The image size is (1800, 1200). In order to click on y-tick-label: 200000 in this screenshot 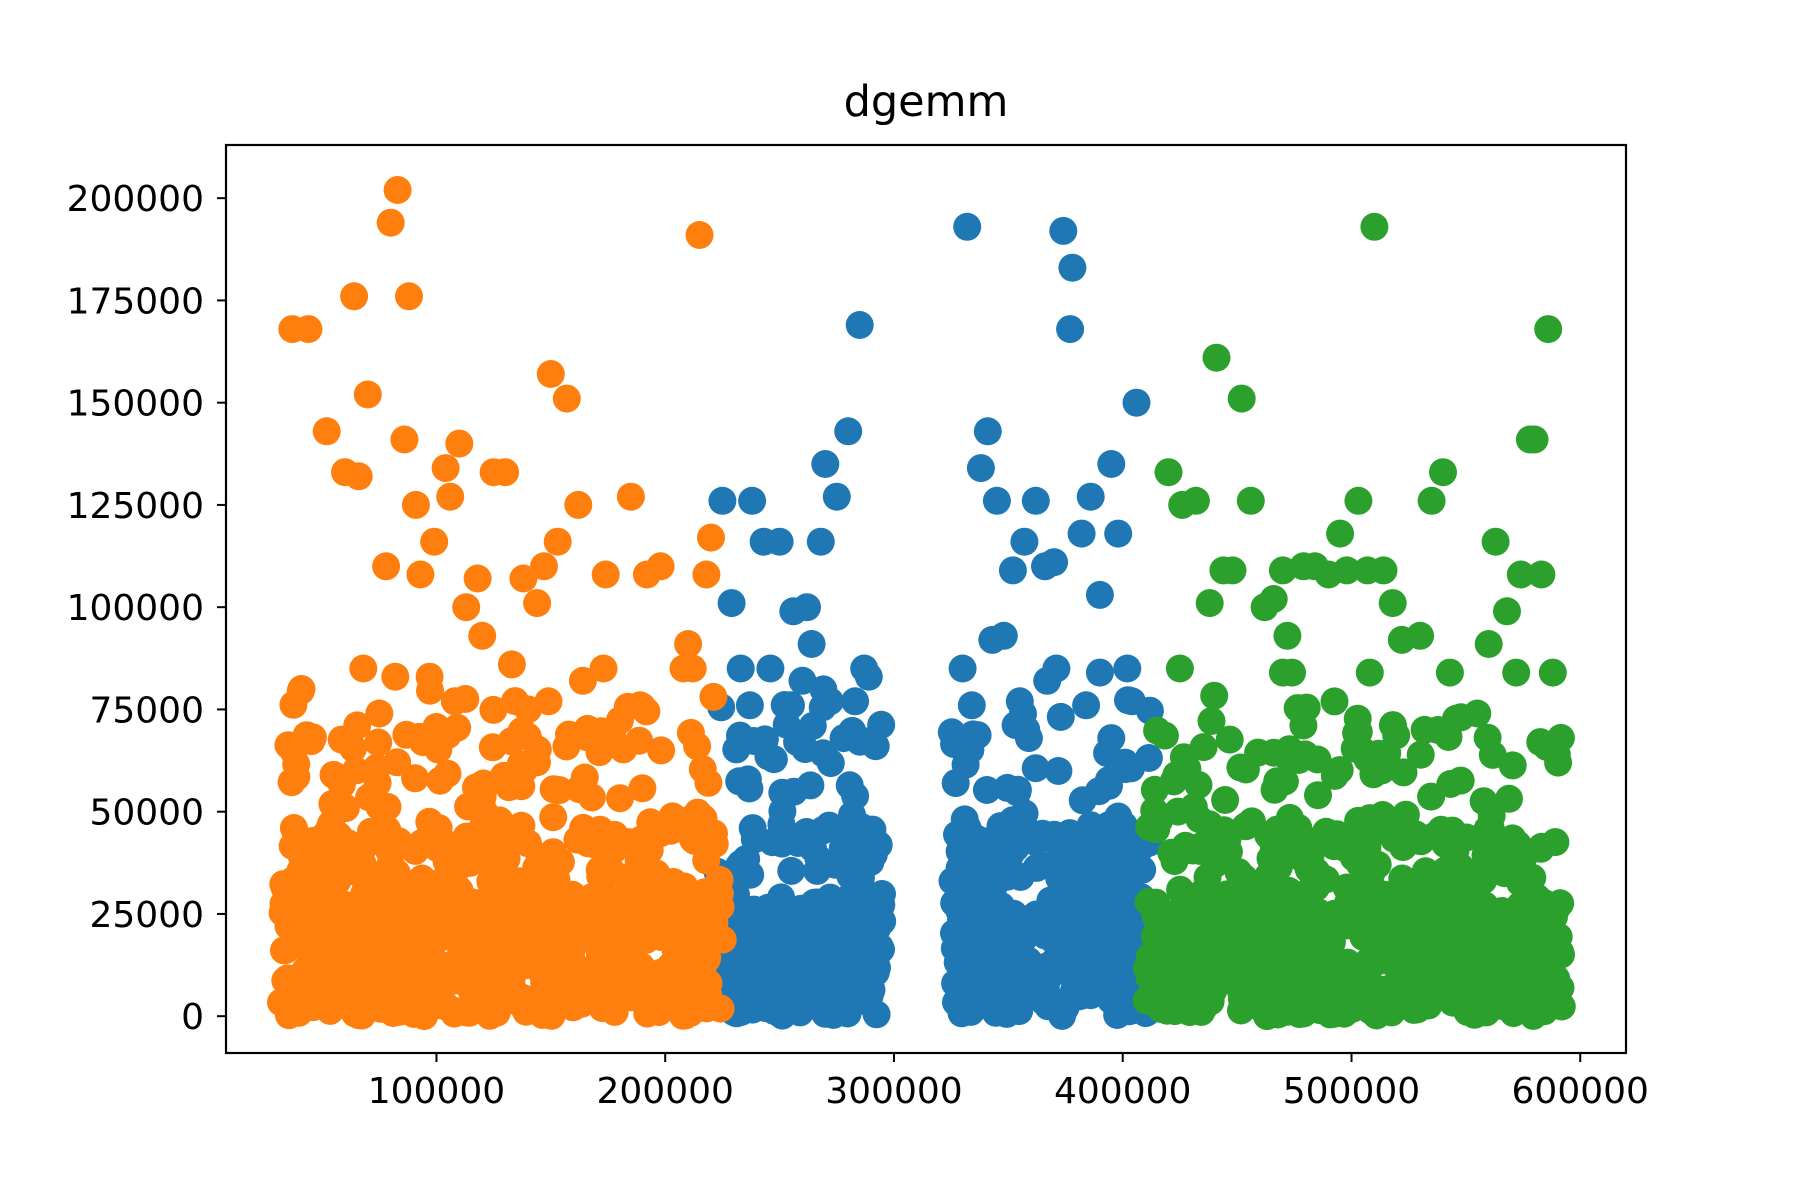, I will do `click(135, 199)`.